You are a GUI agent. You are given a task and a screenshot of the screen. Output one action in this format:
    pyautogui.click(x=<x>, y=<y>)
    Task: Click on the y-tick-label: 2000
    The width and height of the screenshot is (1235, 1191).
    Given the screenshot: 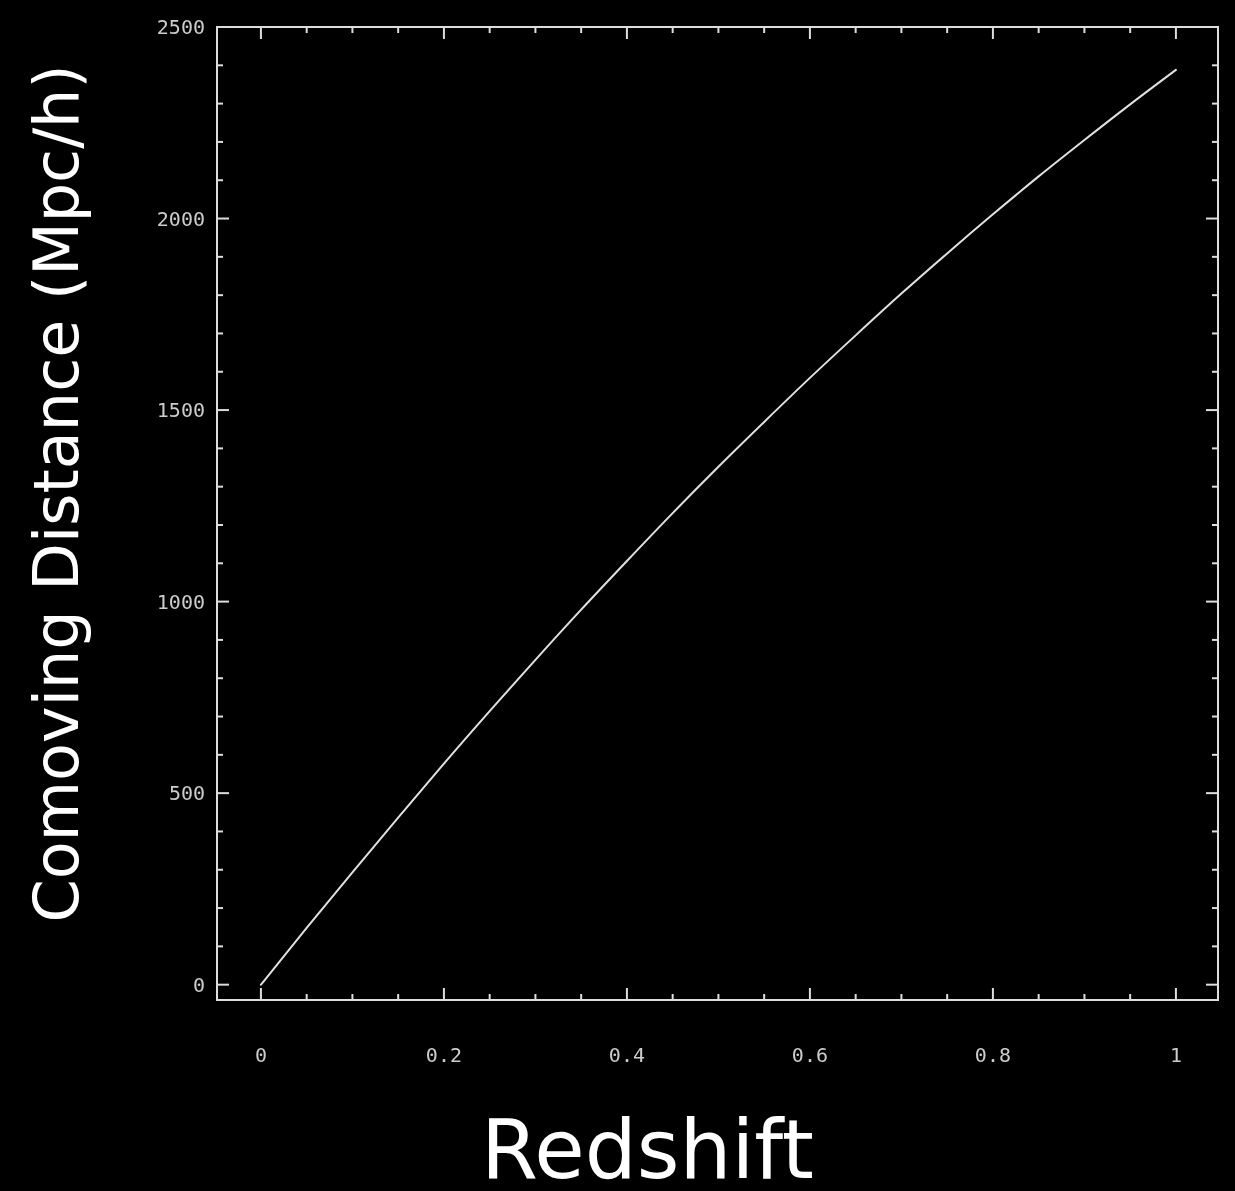 What is the action you would take?
    pyautogui.click(x=180, y=218)
    